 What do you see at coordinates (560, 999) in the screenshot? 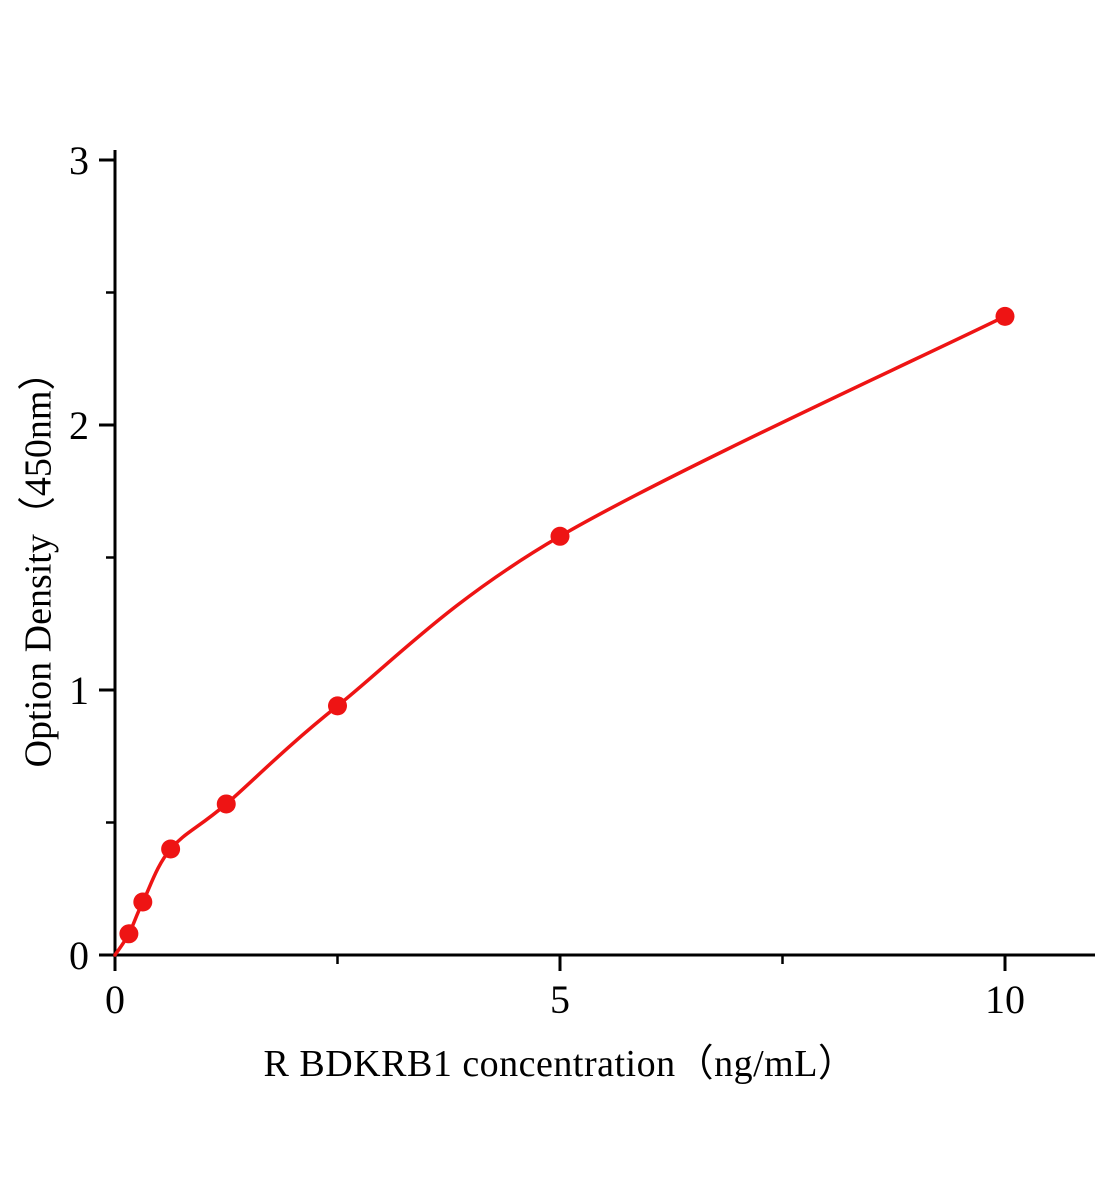
I see `x-tick-label: 5` at bounding box center [560, 999].